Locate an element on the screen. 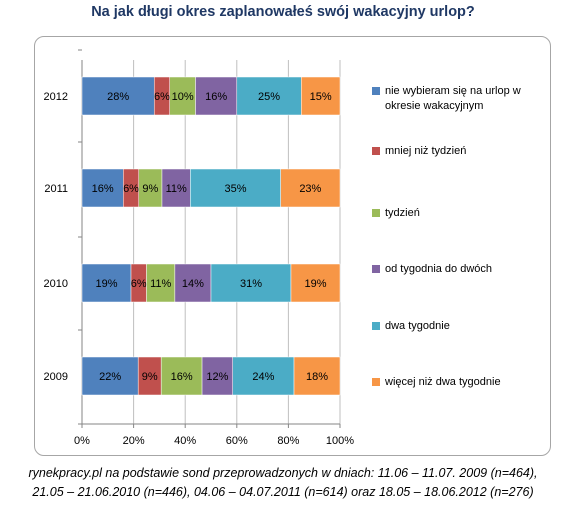 This screenshot has width=566, height=519. legend-item: więcej niż dwa tygodnie is located at coordinates (452, 382).